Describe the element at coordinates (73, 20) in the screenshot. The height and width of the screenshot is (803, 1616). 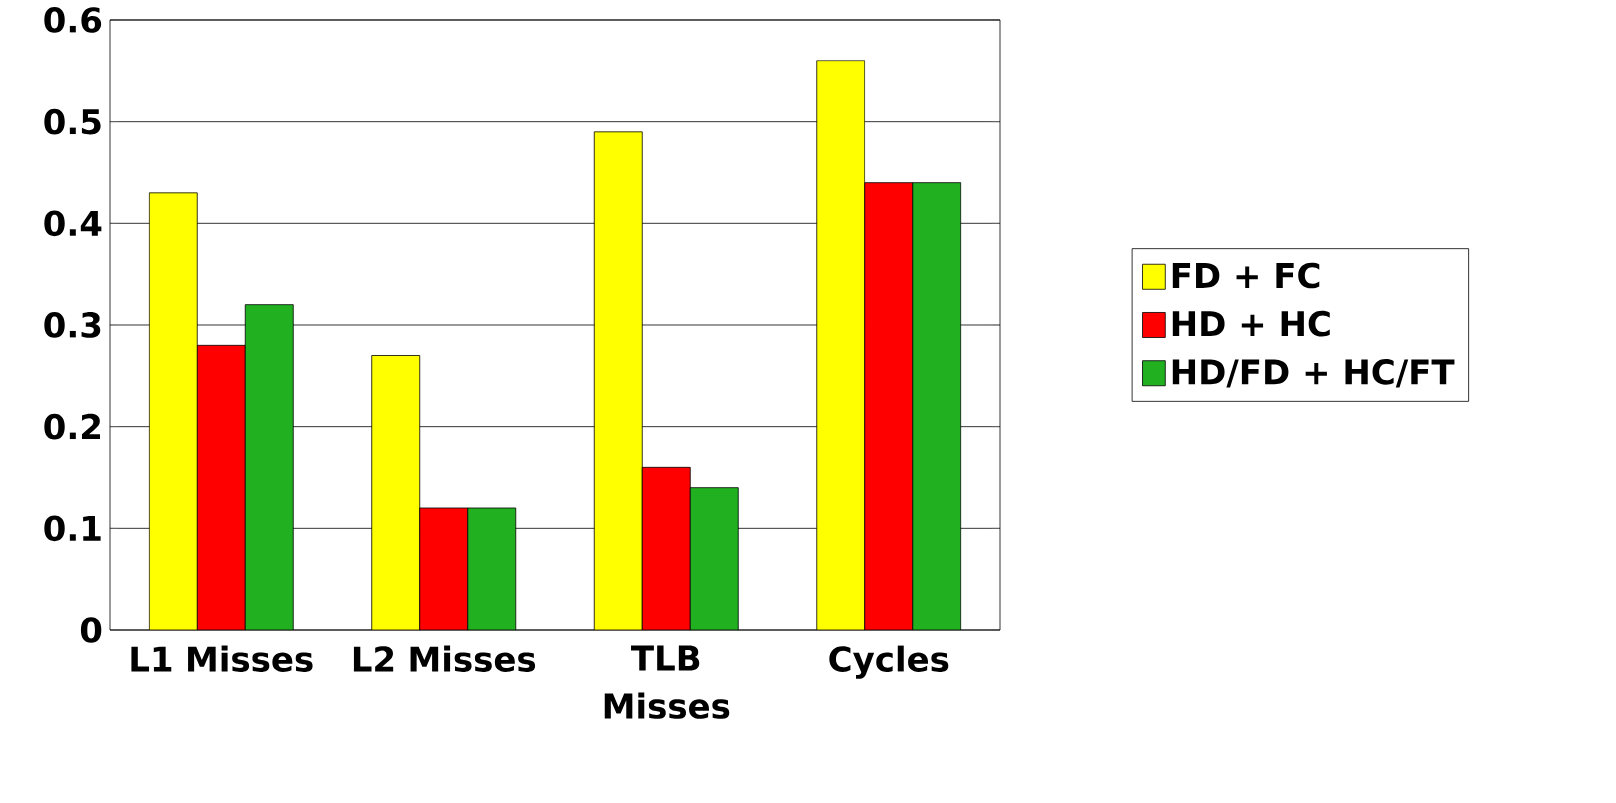
I see `y-tick-label: 0.6` at that location.